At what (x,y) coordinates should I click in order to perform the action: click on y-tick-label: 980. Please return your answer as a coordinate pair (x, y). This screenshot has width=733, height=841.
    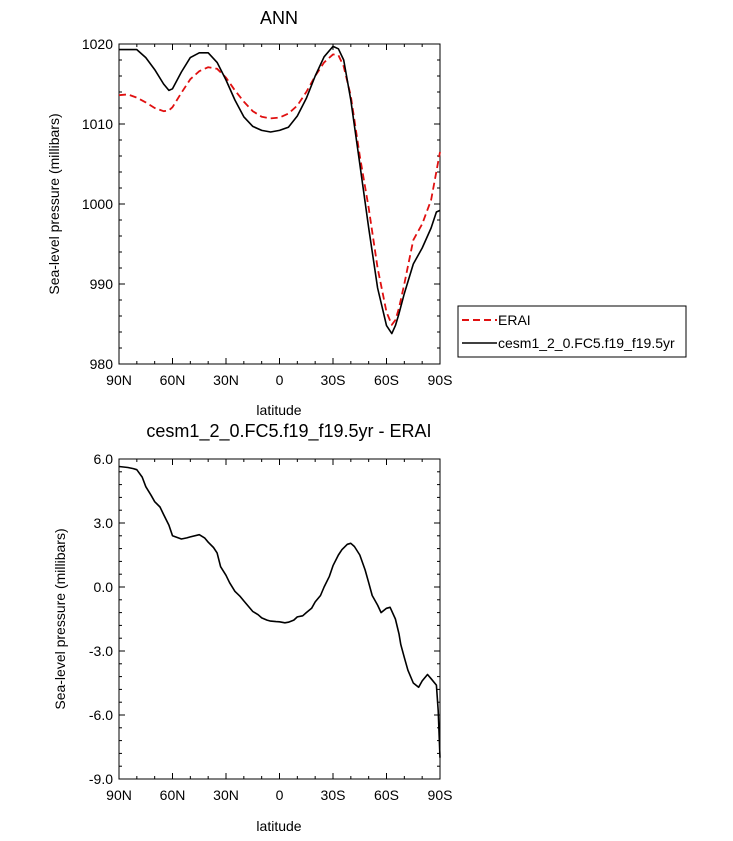
    Looking at the image, I should click on (102, 364).